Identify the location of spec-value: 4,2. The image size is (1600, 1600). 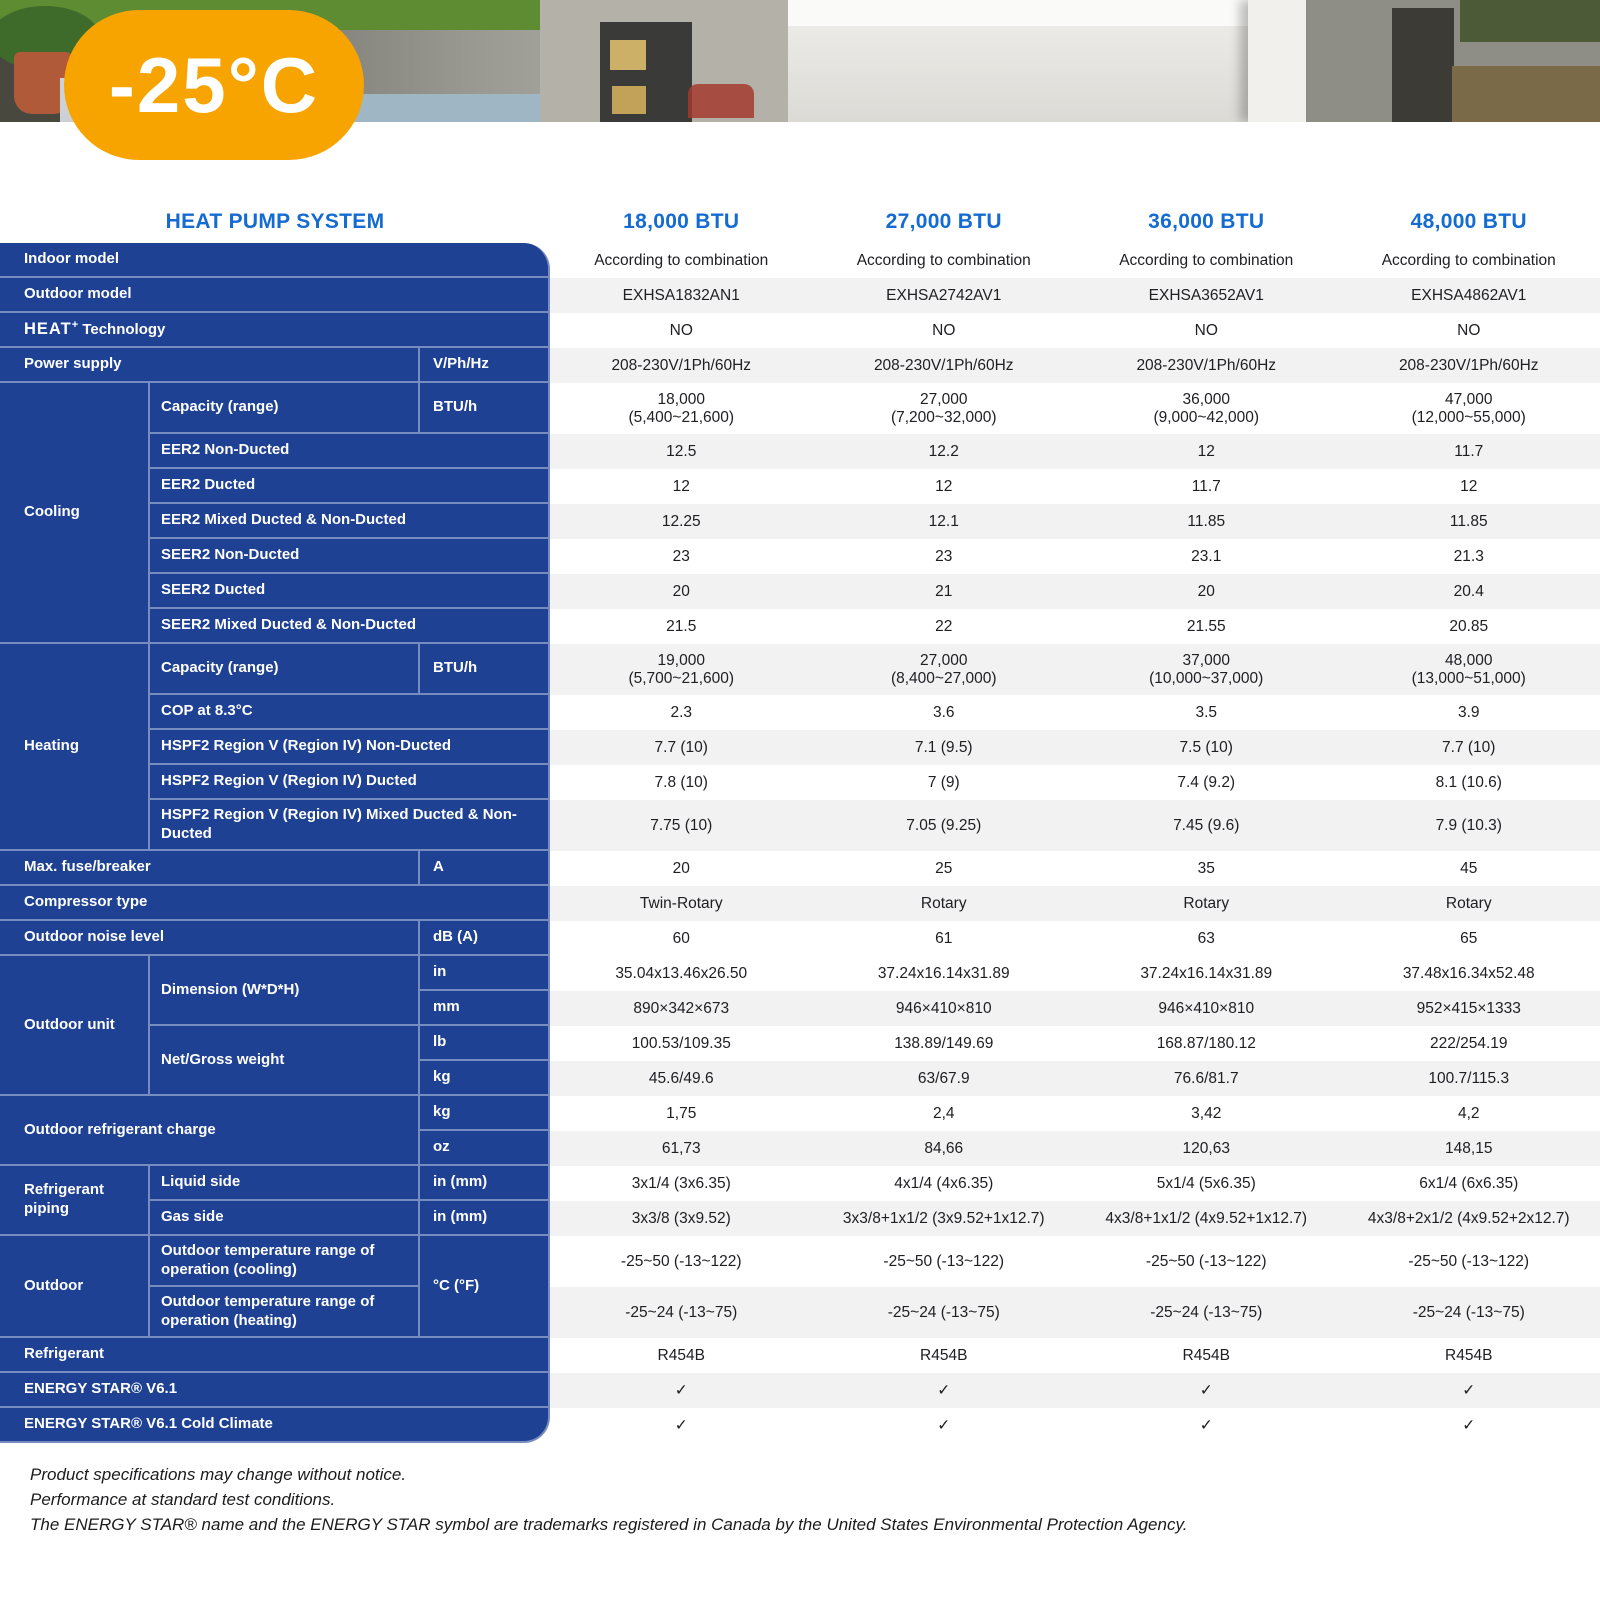
(1468, 1113).